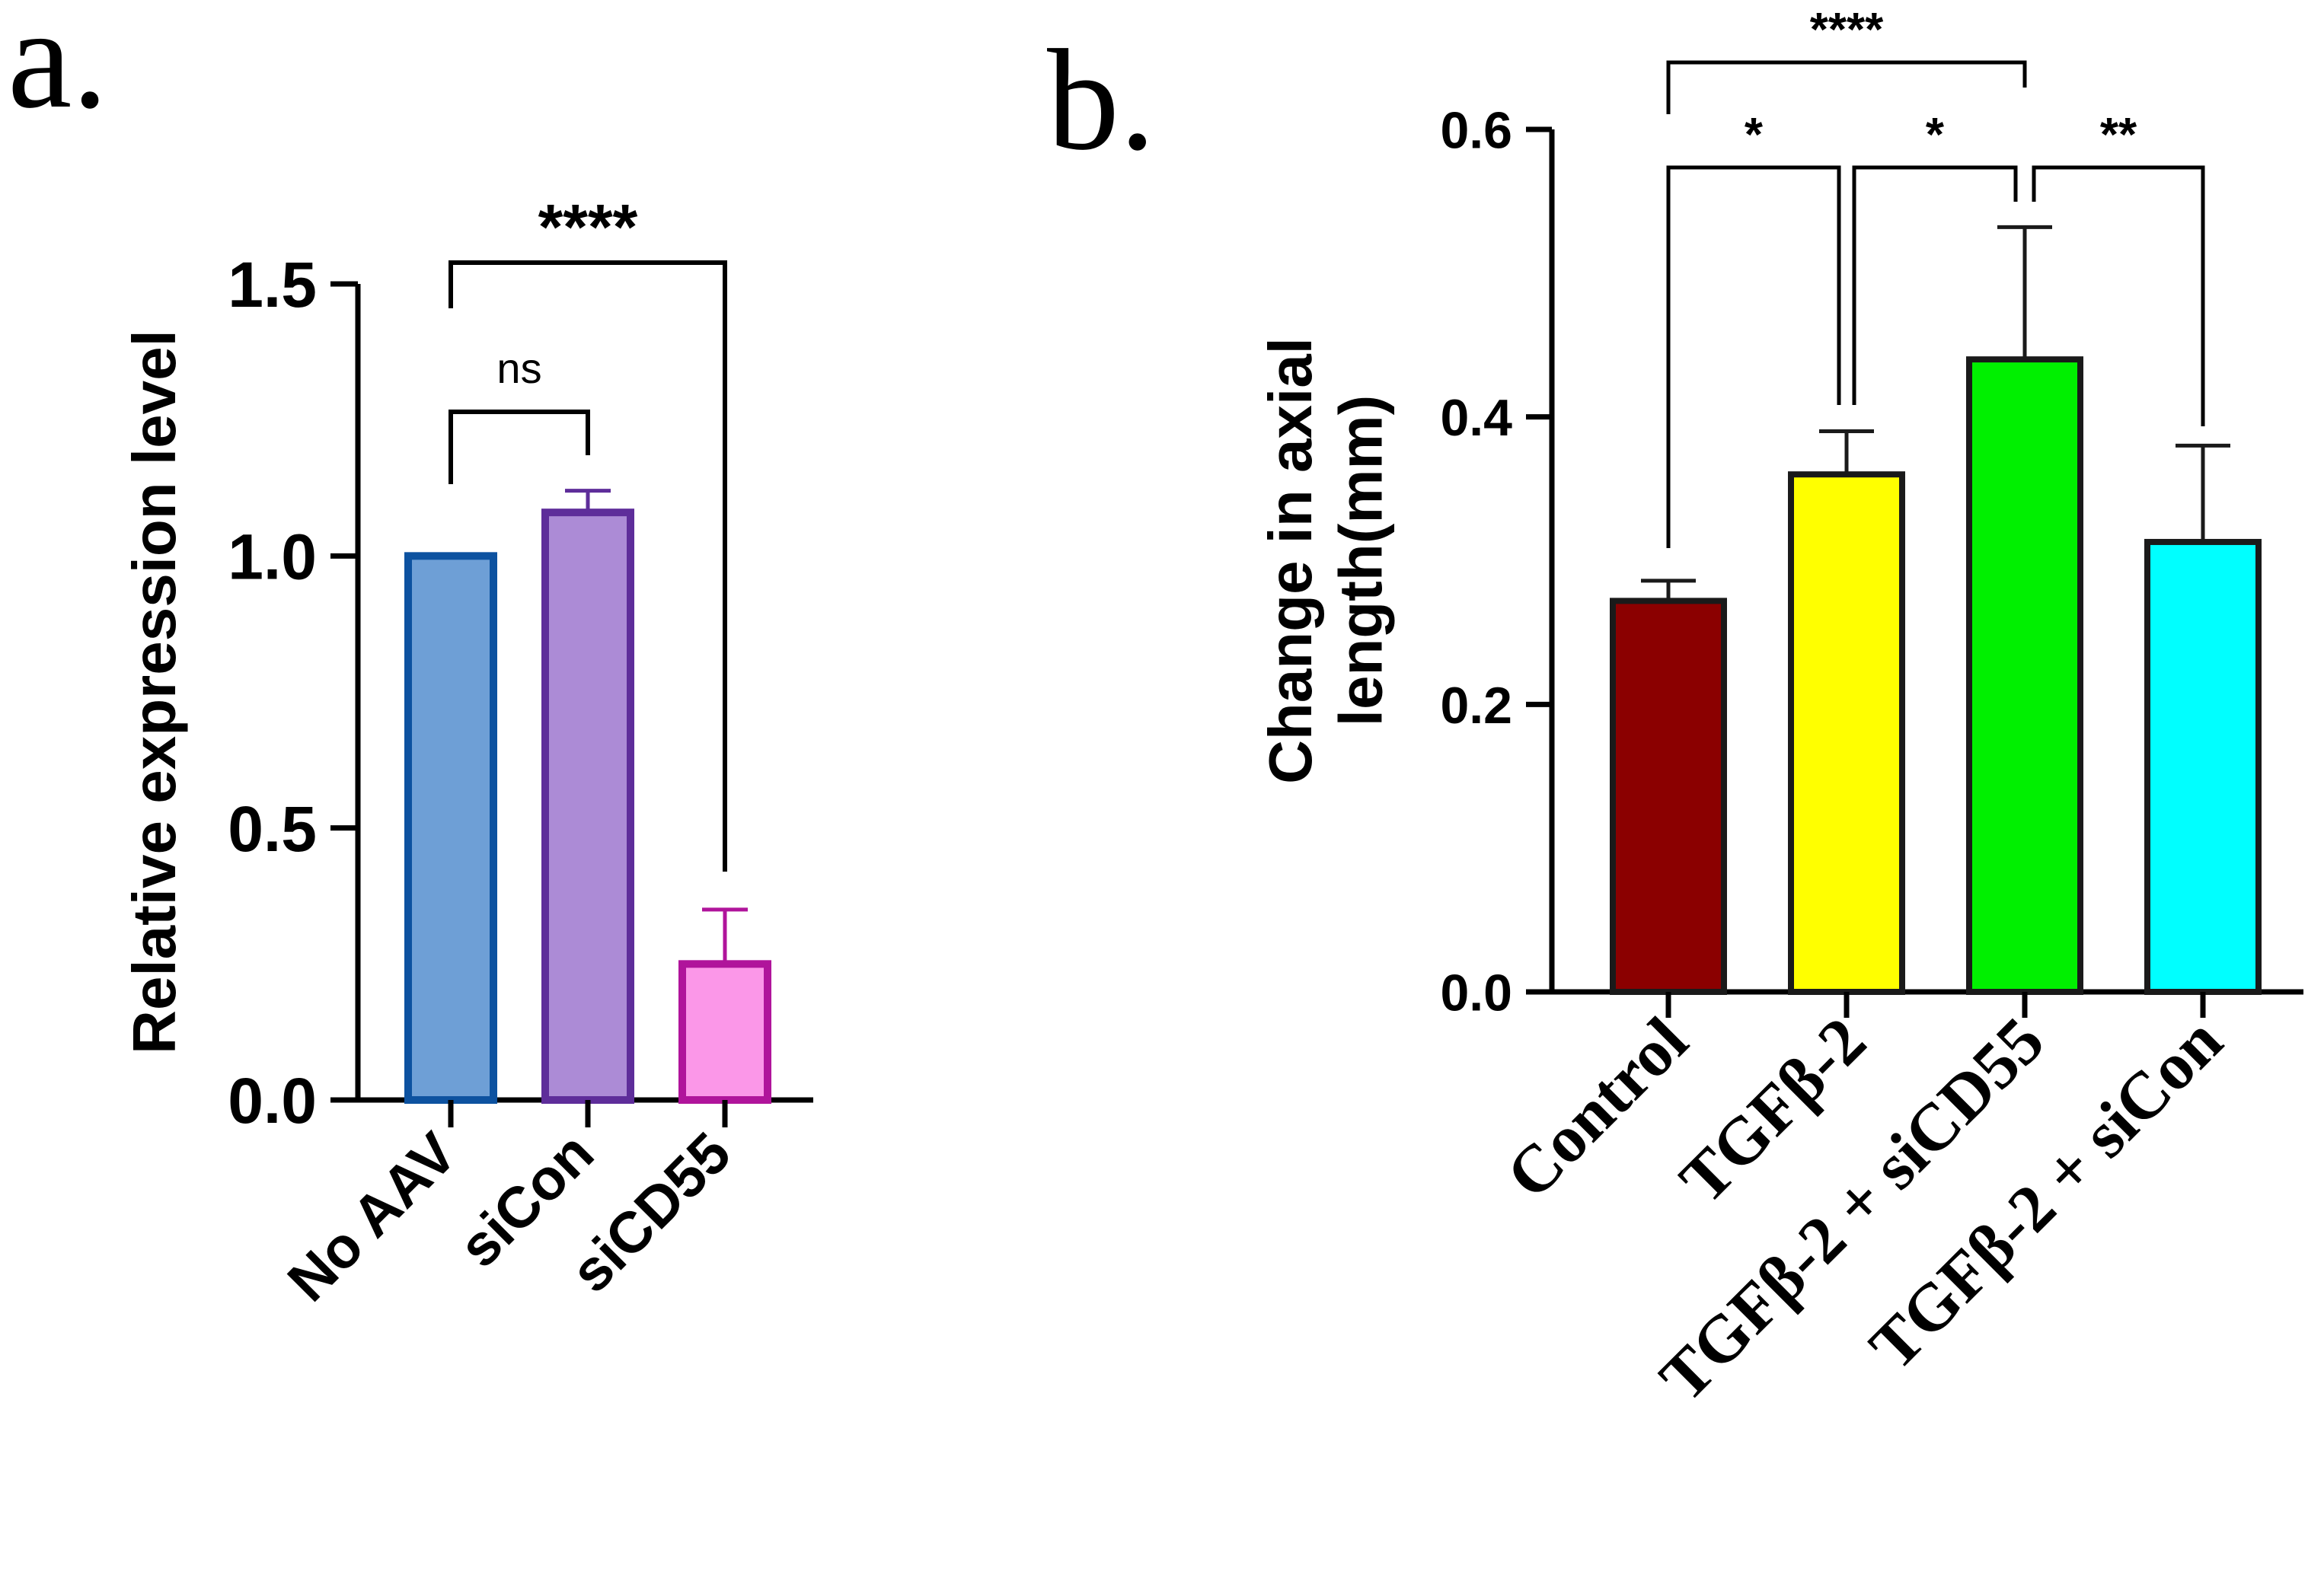  What do you see at coordinates (2118, 135) in the screenshot?
I see `significance-label: **` at bounding box center [2118, 135].